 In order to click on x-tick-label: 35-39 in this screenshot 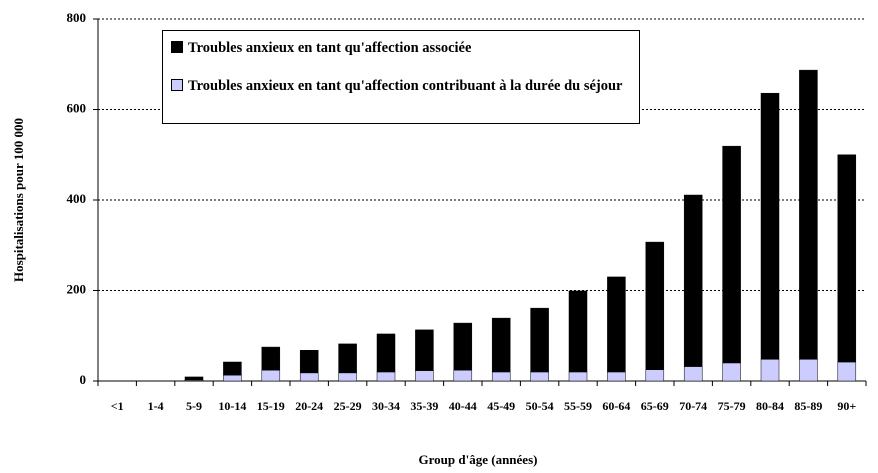, I will do `click(424, 406)`.